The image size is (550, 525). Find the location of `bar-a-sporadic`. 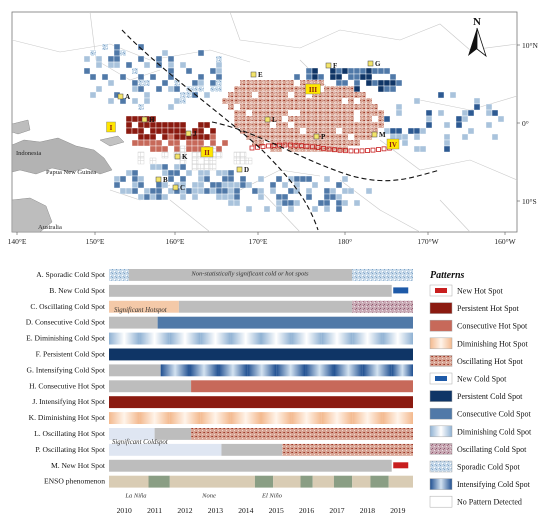

bar-a-sporadic is located at coordinates (382, 275).